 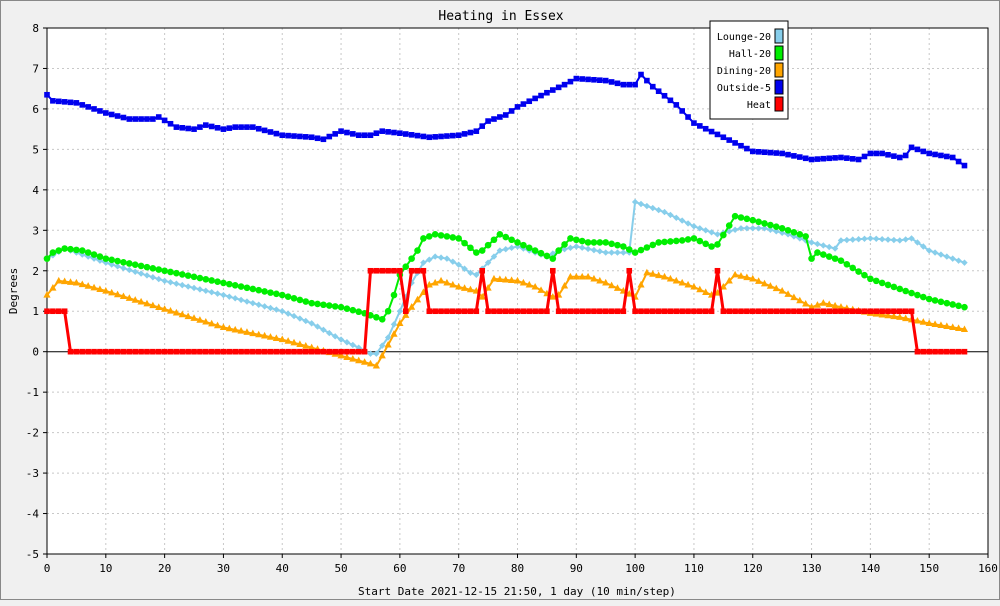 I want to click on legend-swatch, so click(x=779, y=104).